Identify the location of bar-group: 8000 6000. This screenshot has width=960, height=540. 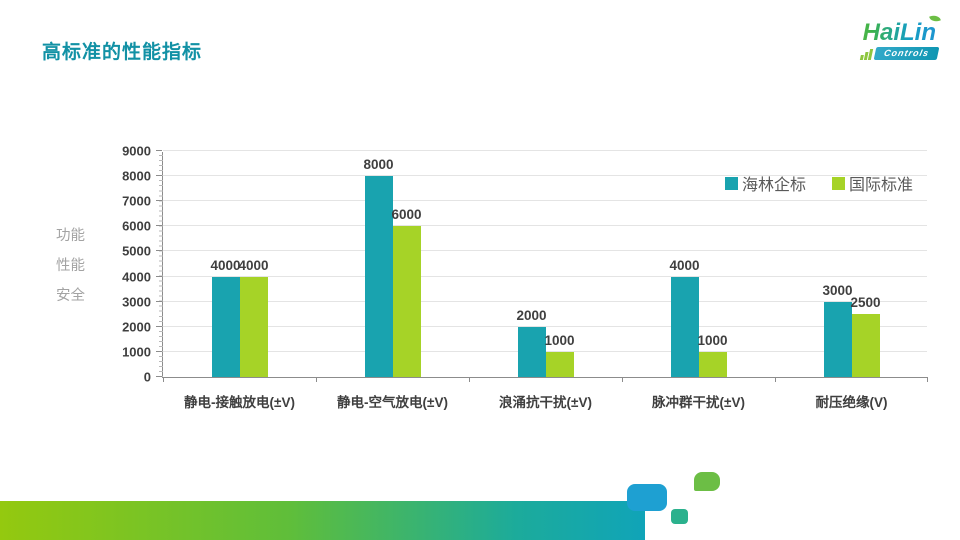
(392, 264).